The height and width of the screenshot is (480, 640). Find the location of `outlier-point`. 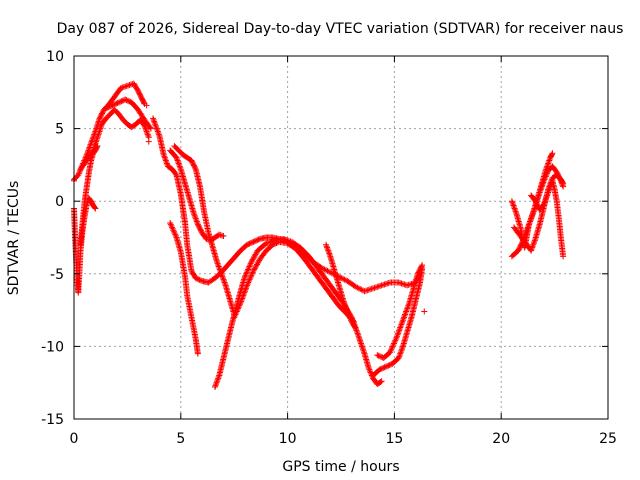

outlier-point is located at coordinates (148, 141).